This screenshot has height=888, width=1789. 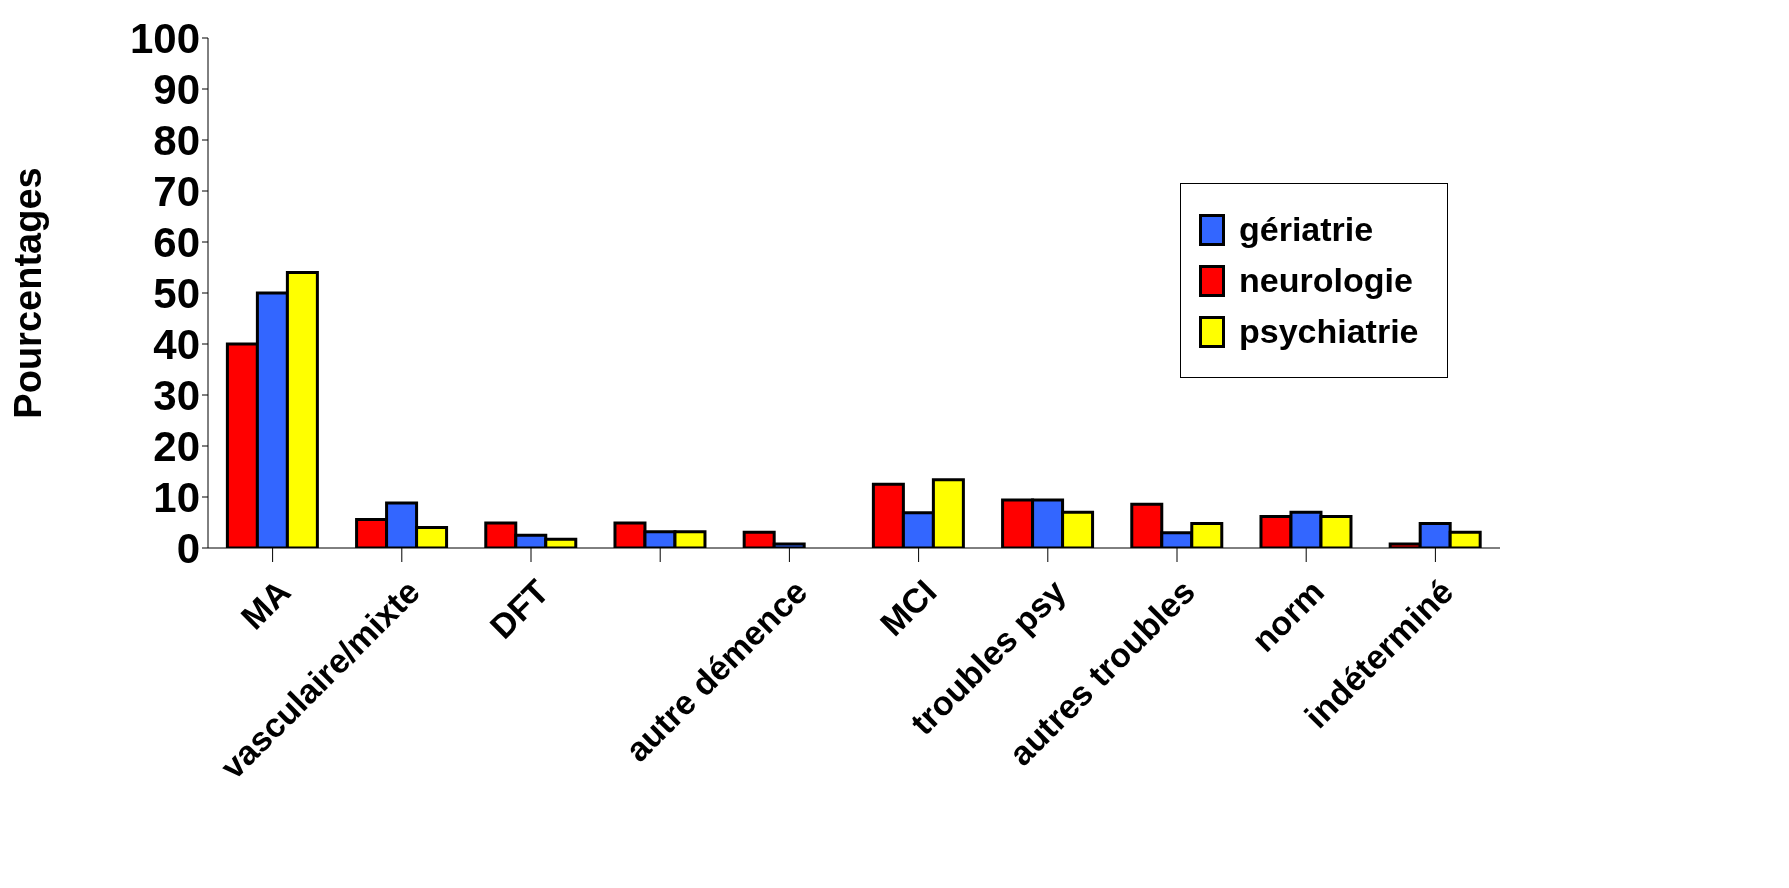 What do you see at coordinates (176, 242) in the screenshot?
I see `y-tick-label: 60` at bounding box center [176, 242].